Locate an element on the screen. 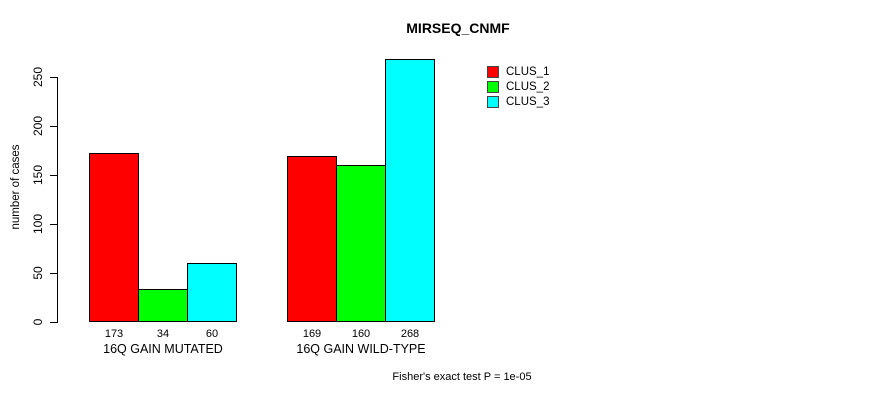 The height and width of the screenshot is (400, 890). bar-value-label: 169 is located at coordinates (312, 334).